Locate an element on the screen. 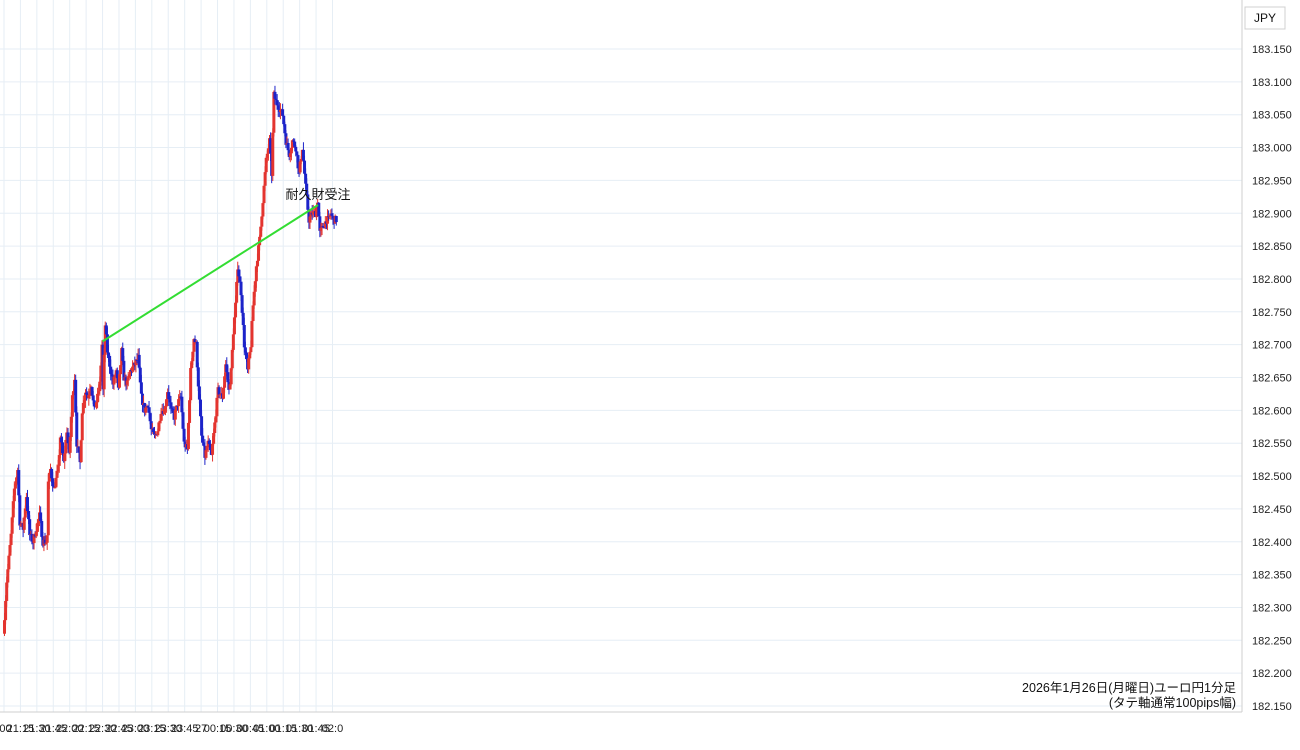 The height and width of the screenshot is (750, 1300). x-tick-label: 23:30 is located at coordinates (168, 729).